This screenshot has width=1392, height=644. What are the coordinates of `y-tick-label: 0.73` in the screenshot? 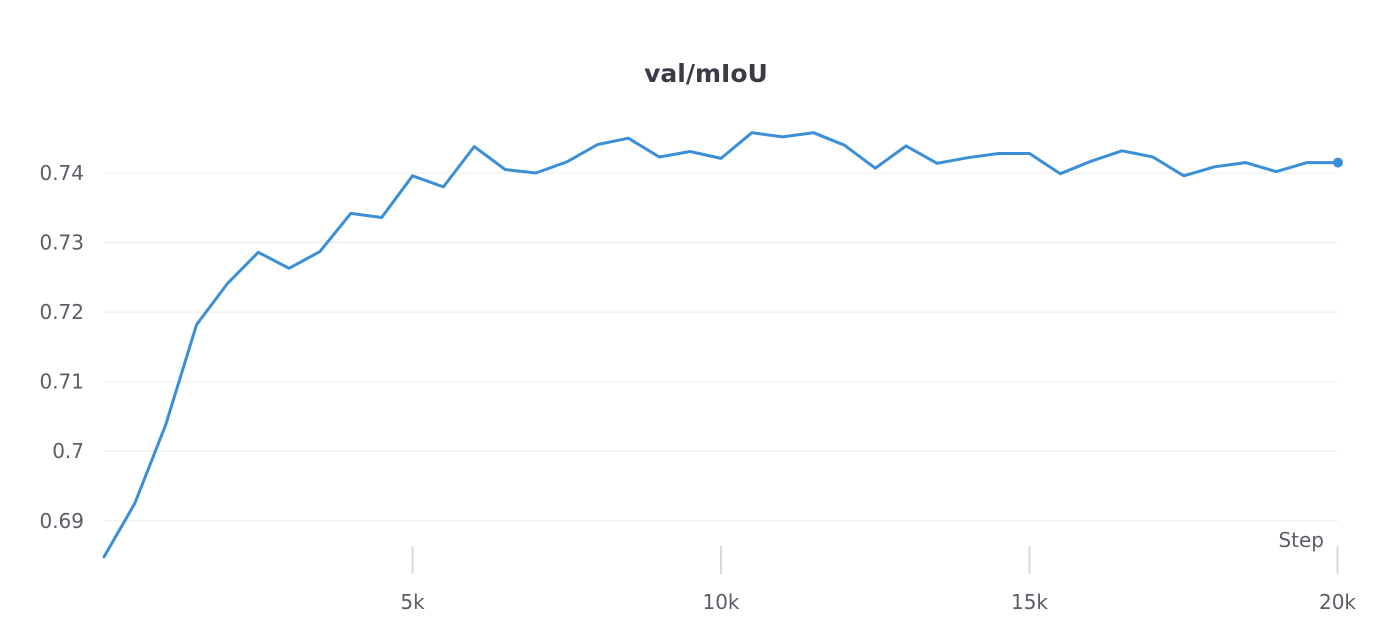 It's located at (61, 243).